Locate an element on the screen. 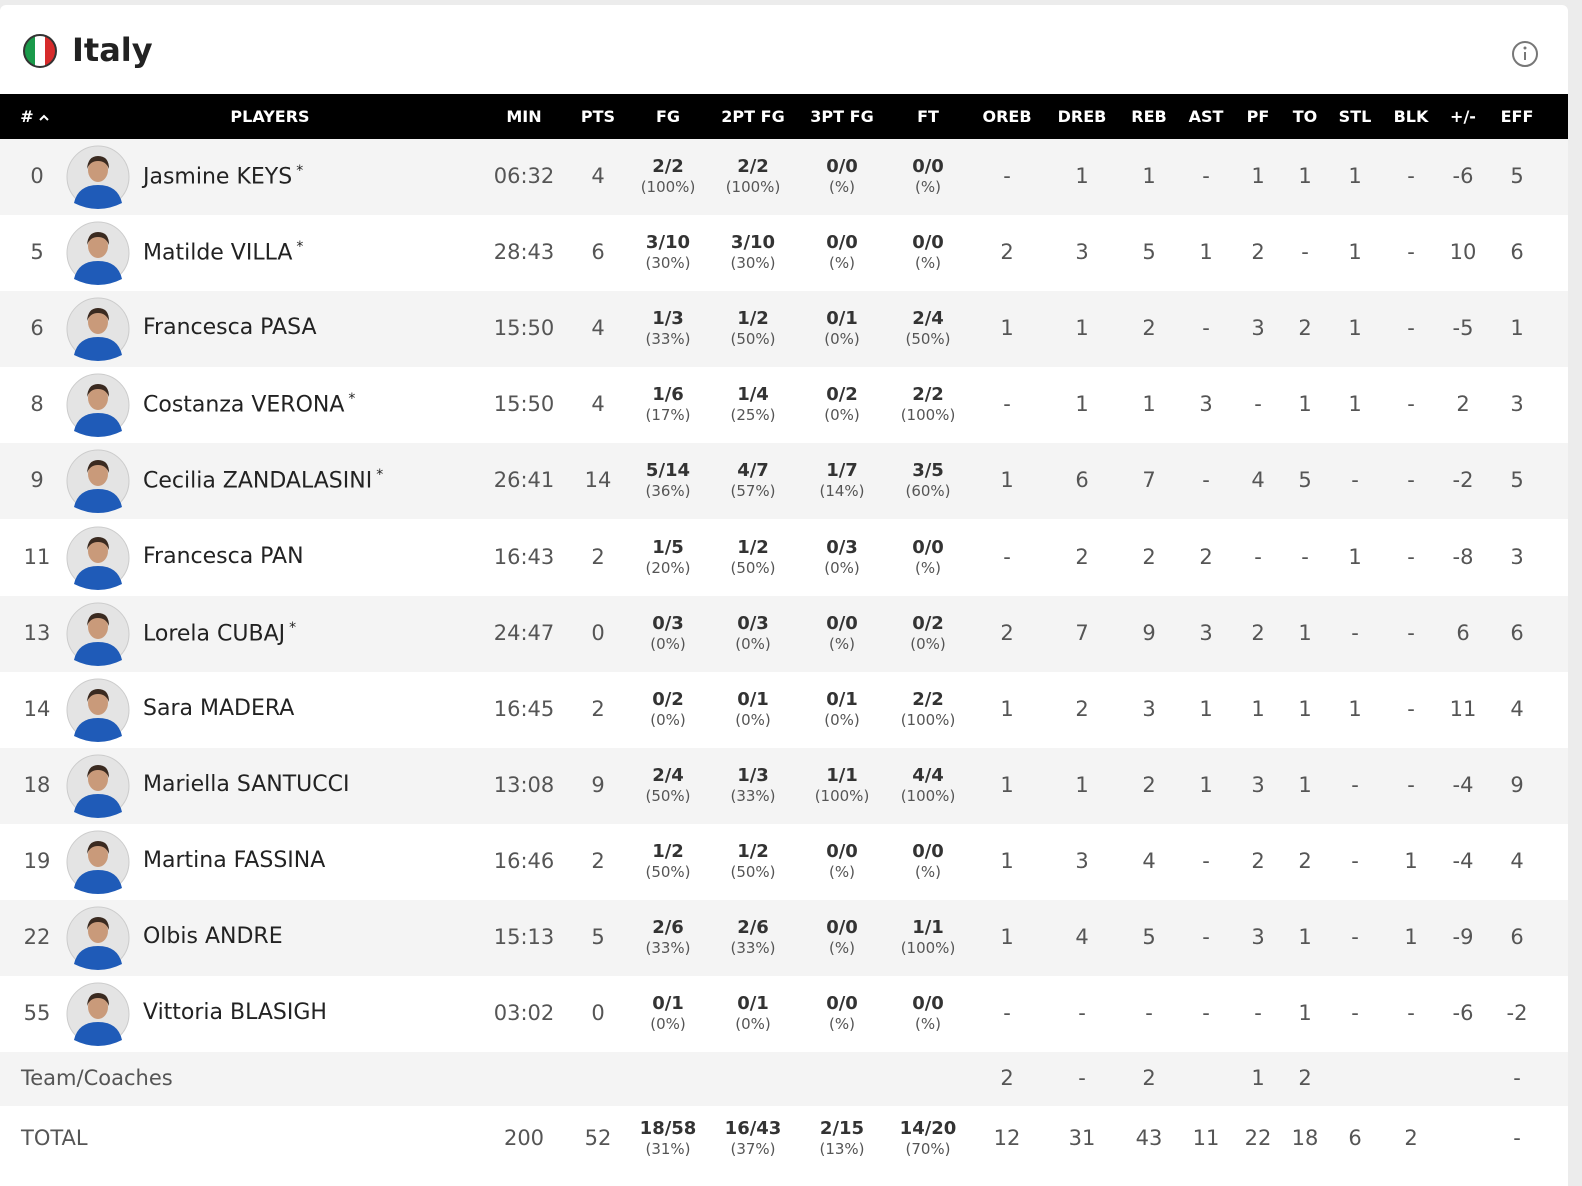  player-name-text: Mariella SANTUCCI is located at coordinates (246, 784).